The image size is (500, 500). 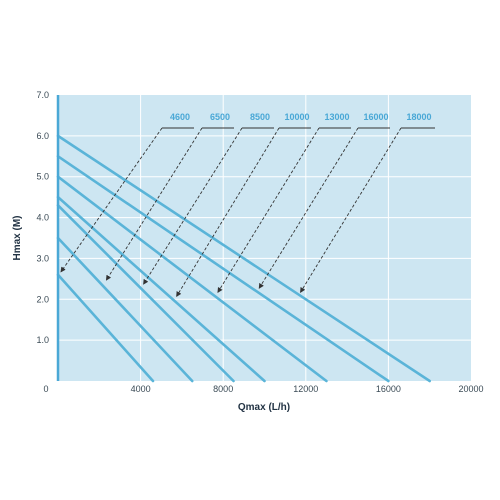 I want to click on x-tick-label: 16000, so click(x=388, y=389).